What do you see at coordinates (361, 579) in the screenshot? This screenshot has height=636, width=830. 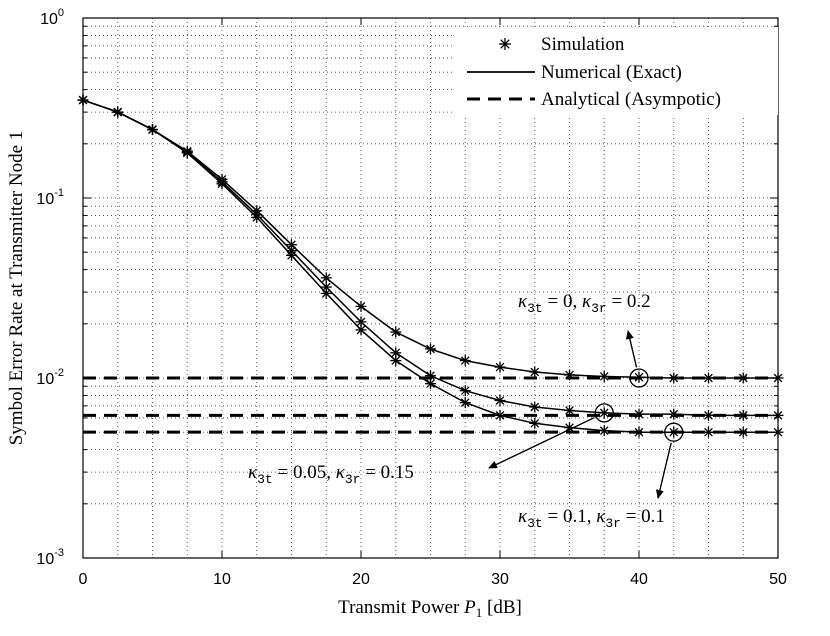 I see `x-tick-label: 20` at bounding box center [361, 579].